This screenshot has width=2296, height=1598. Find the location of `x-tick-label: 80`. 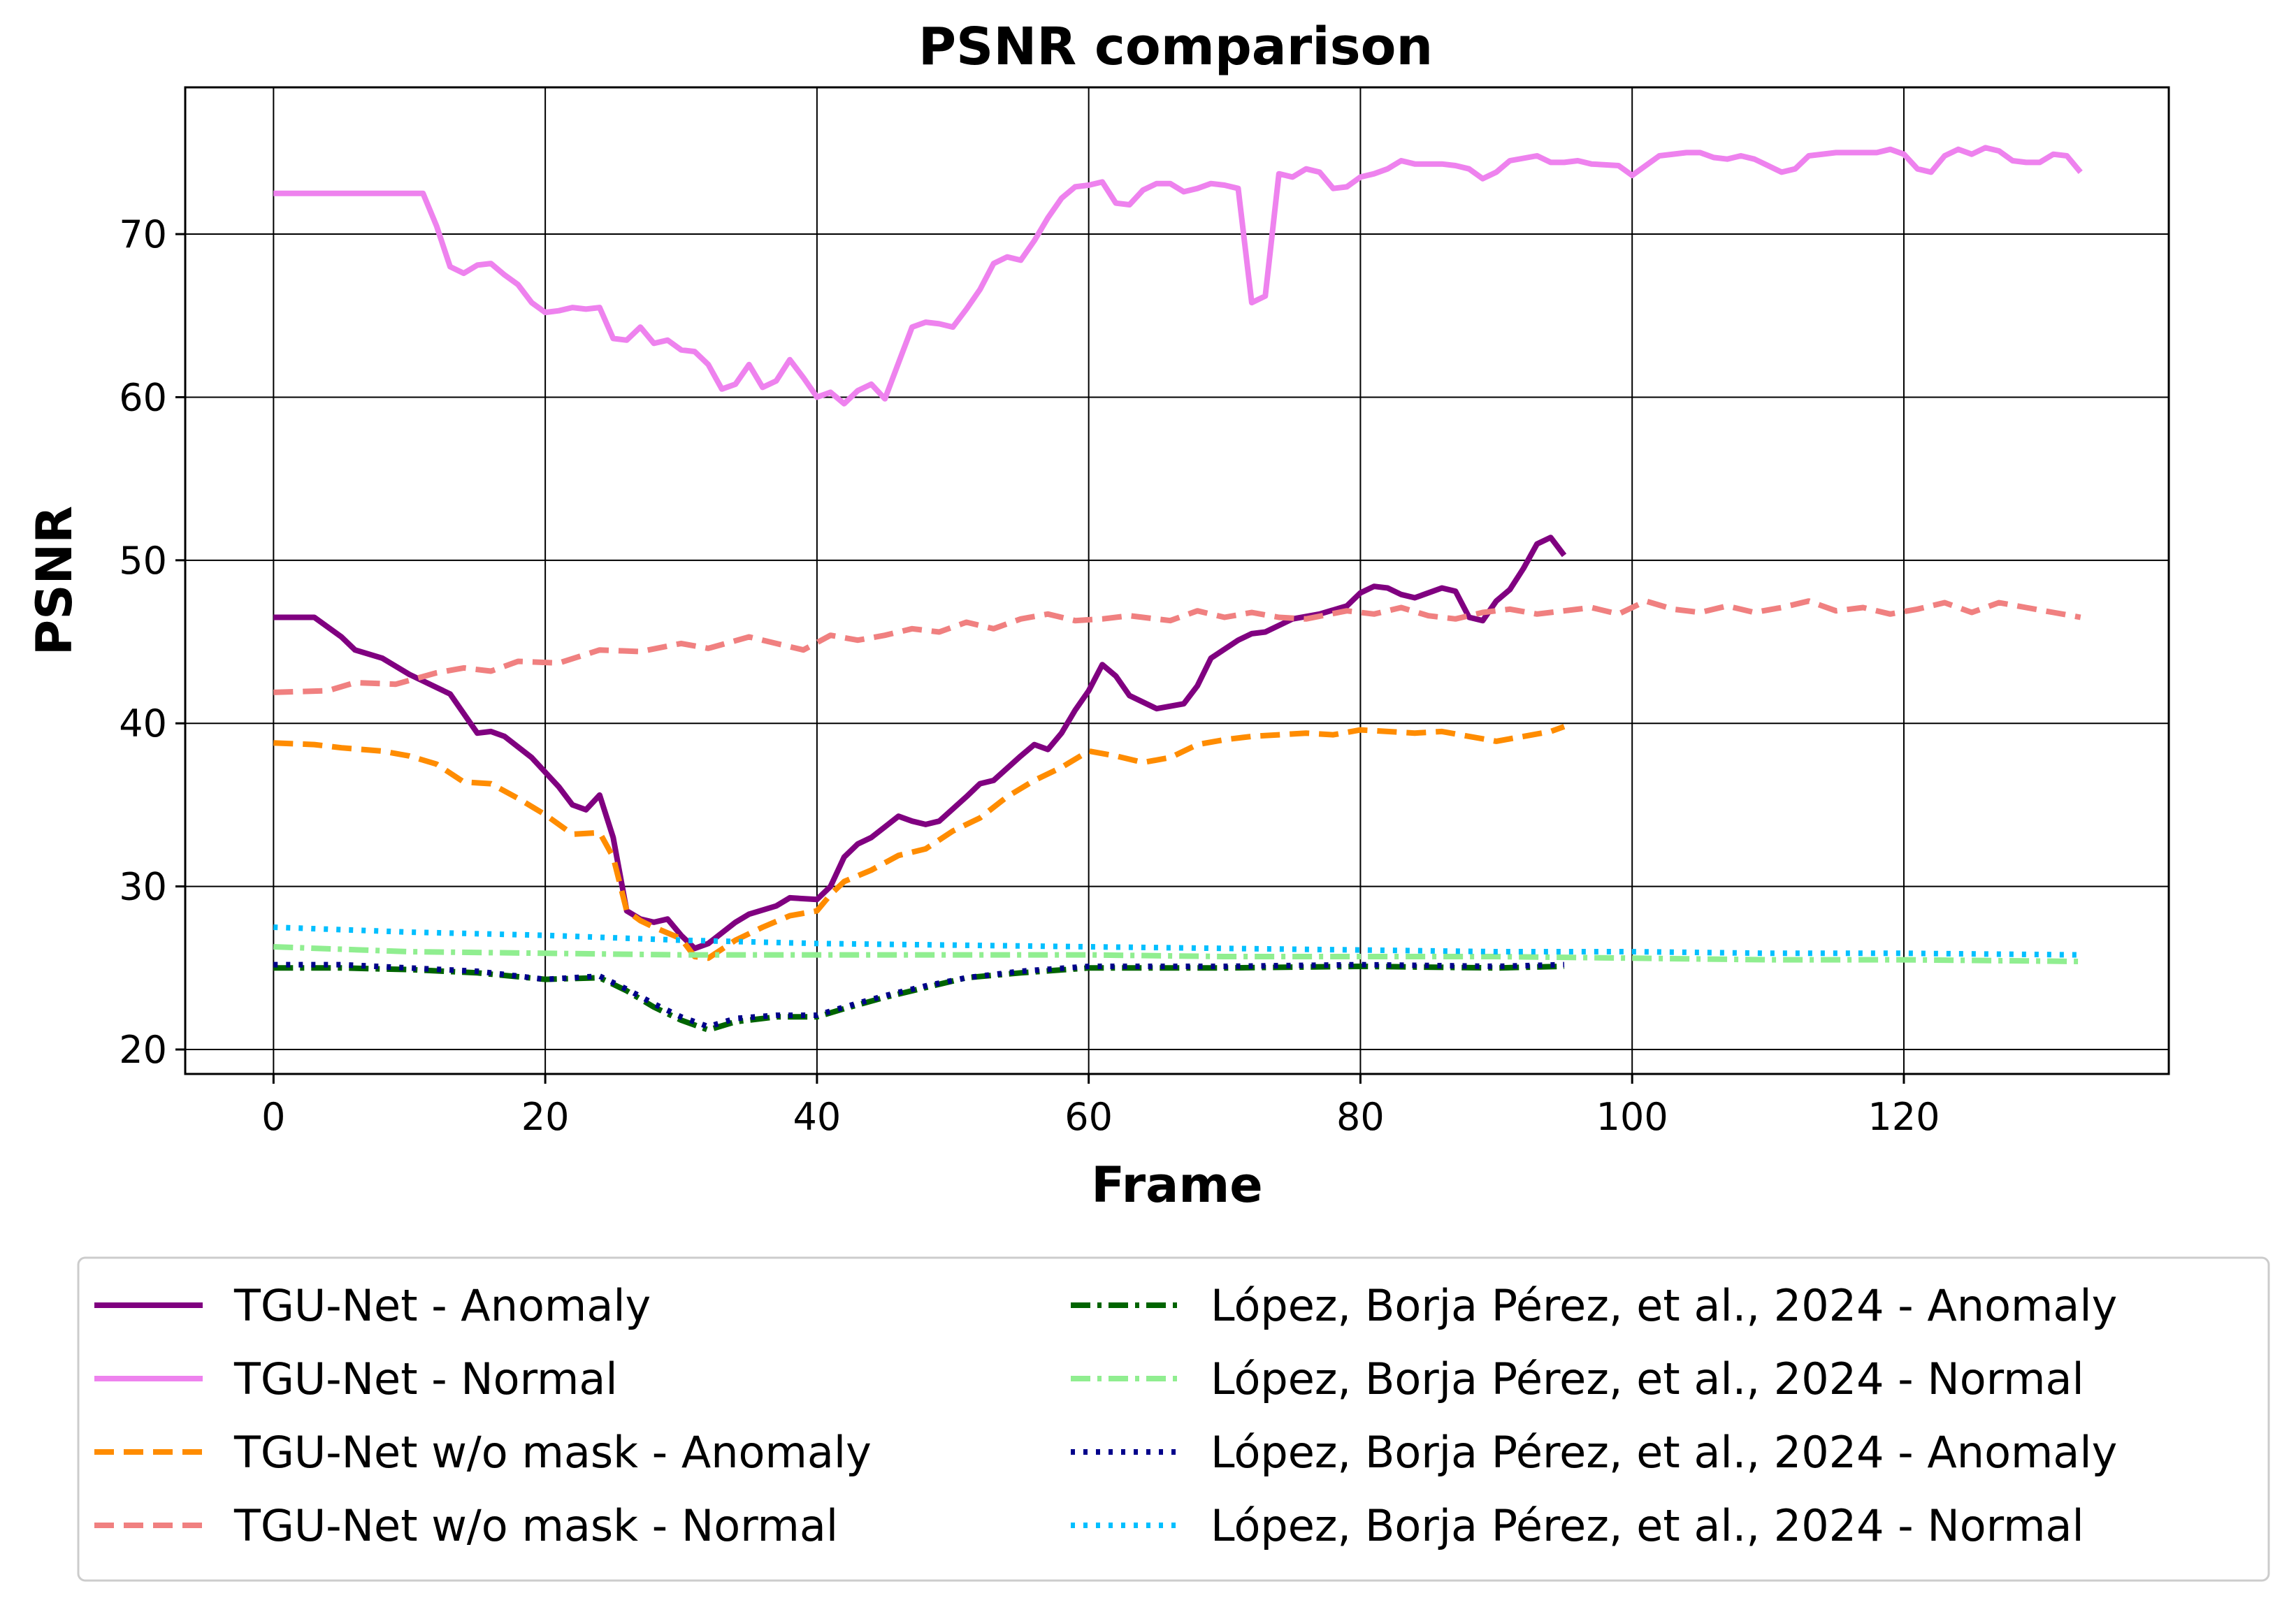

x-tick-label: 80 is located at coordinates (1360, 1117).